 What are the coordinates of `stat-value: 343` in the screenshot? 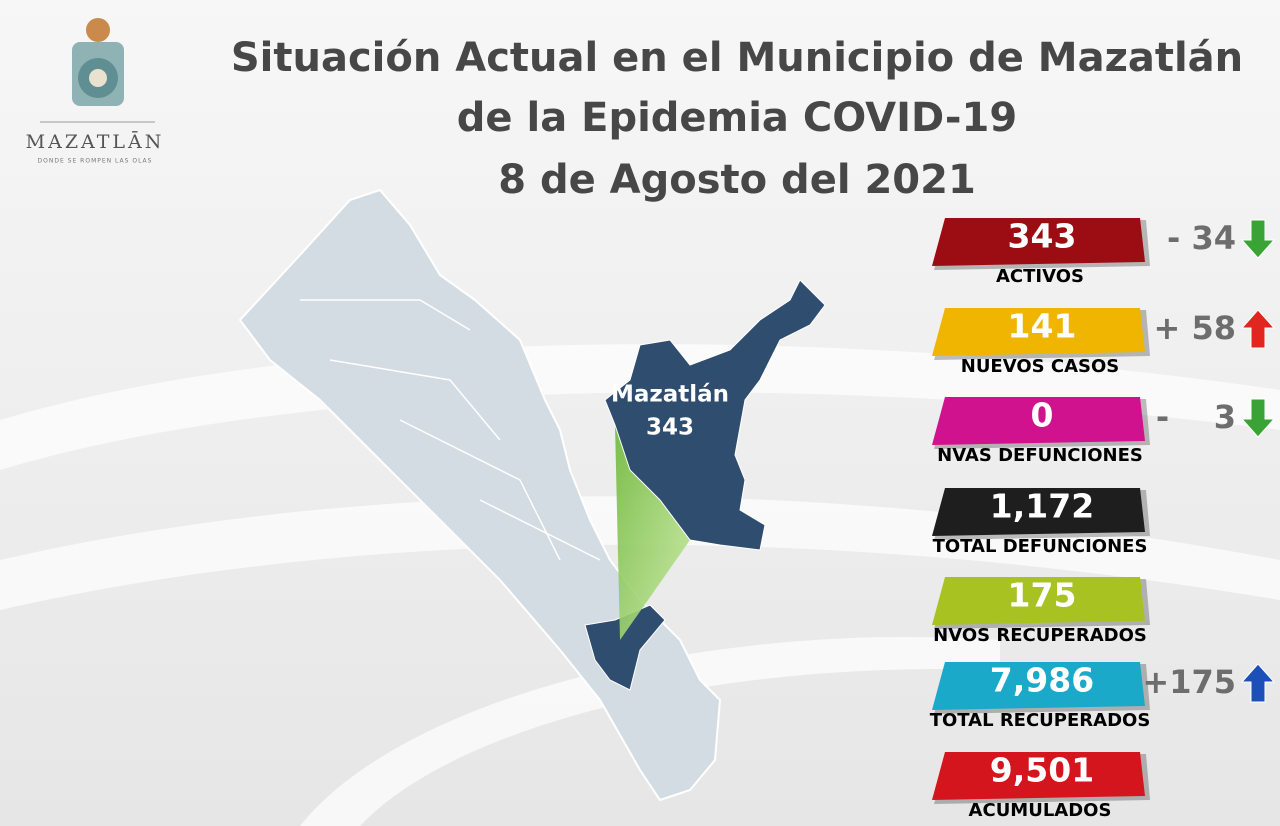 It's located at (1042, 236).